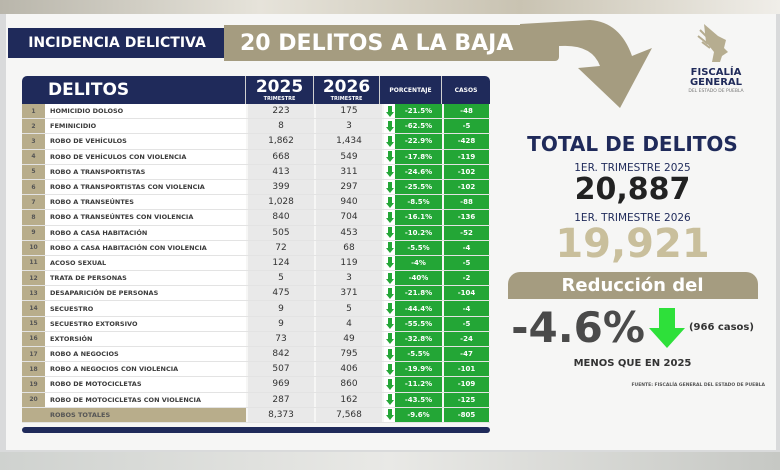 The image size is (780, 470). Describe the element at coordinates (145, 323) in the screenshot. I see `crime-name: SECUESTRO EXTORSIVO` at that location.